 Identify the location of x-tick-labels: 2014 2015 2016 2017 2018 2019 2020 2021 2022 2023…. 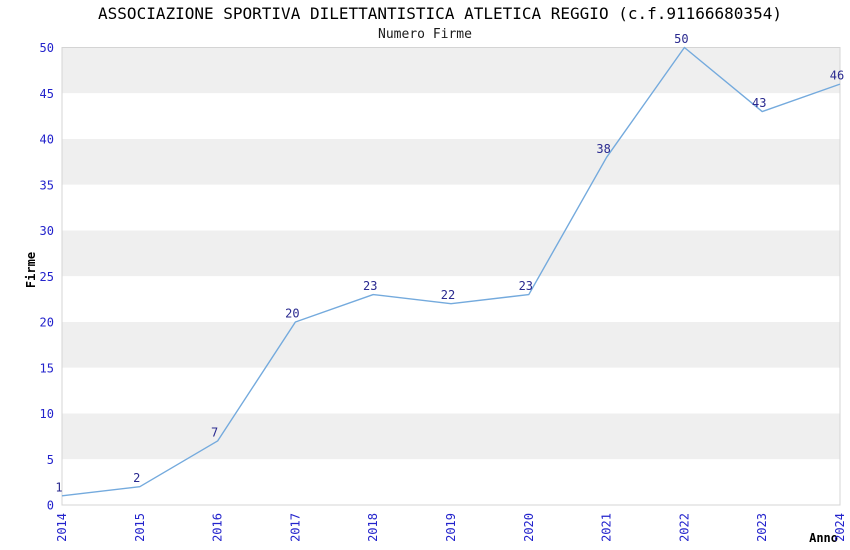
(451, 527).